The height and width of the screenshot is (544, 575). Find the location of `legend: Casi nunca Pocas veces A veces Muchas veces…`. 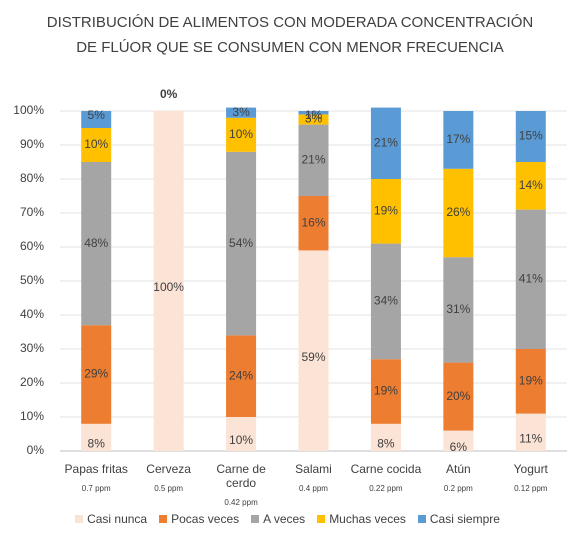

legend: Casi nunca Pocas veces A veces Muchas veces… is located at coordinates (287, 519).